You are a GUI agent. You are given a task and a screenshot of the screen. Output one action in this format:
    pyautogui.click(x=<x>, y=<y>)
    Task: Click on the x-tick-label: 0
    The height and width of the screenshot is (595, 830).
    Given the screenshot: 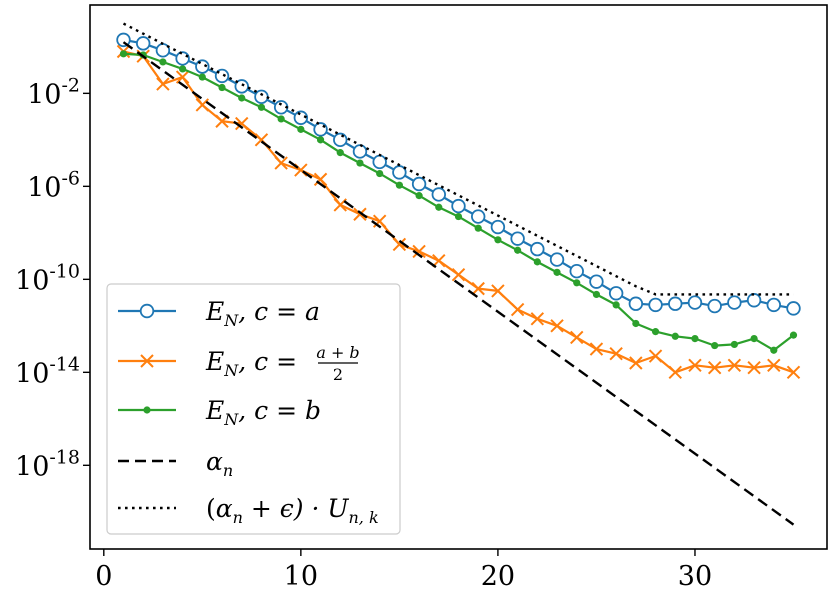 What is the action you would take?
    pyautogui.click(x=103, y=576)
    